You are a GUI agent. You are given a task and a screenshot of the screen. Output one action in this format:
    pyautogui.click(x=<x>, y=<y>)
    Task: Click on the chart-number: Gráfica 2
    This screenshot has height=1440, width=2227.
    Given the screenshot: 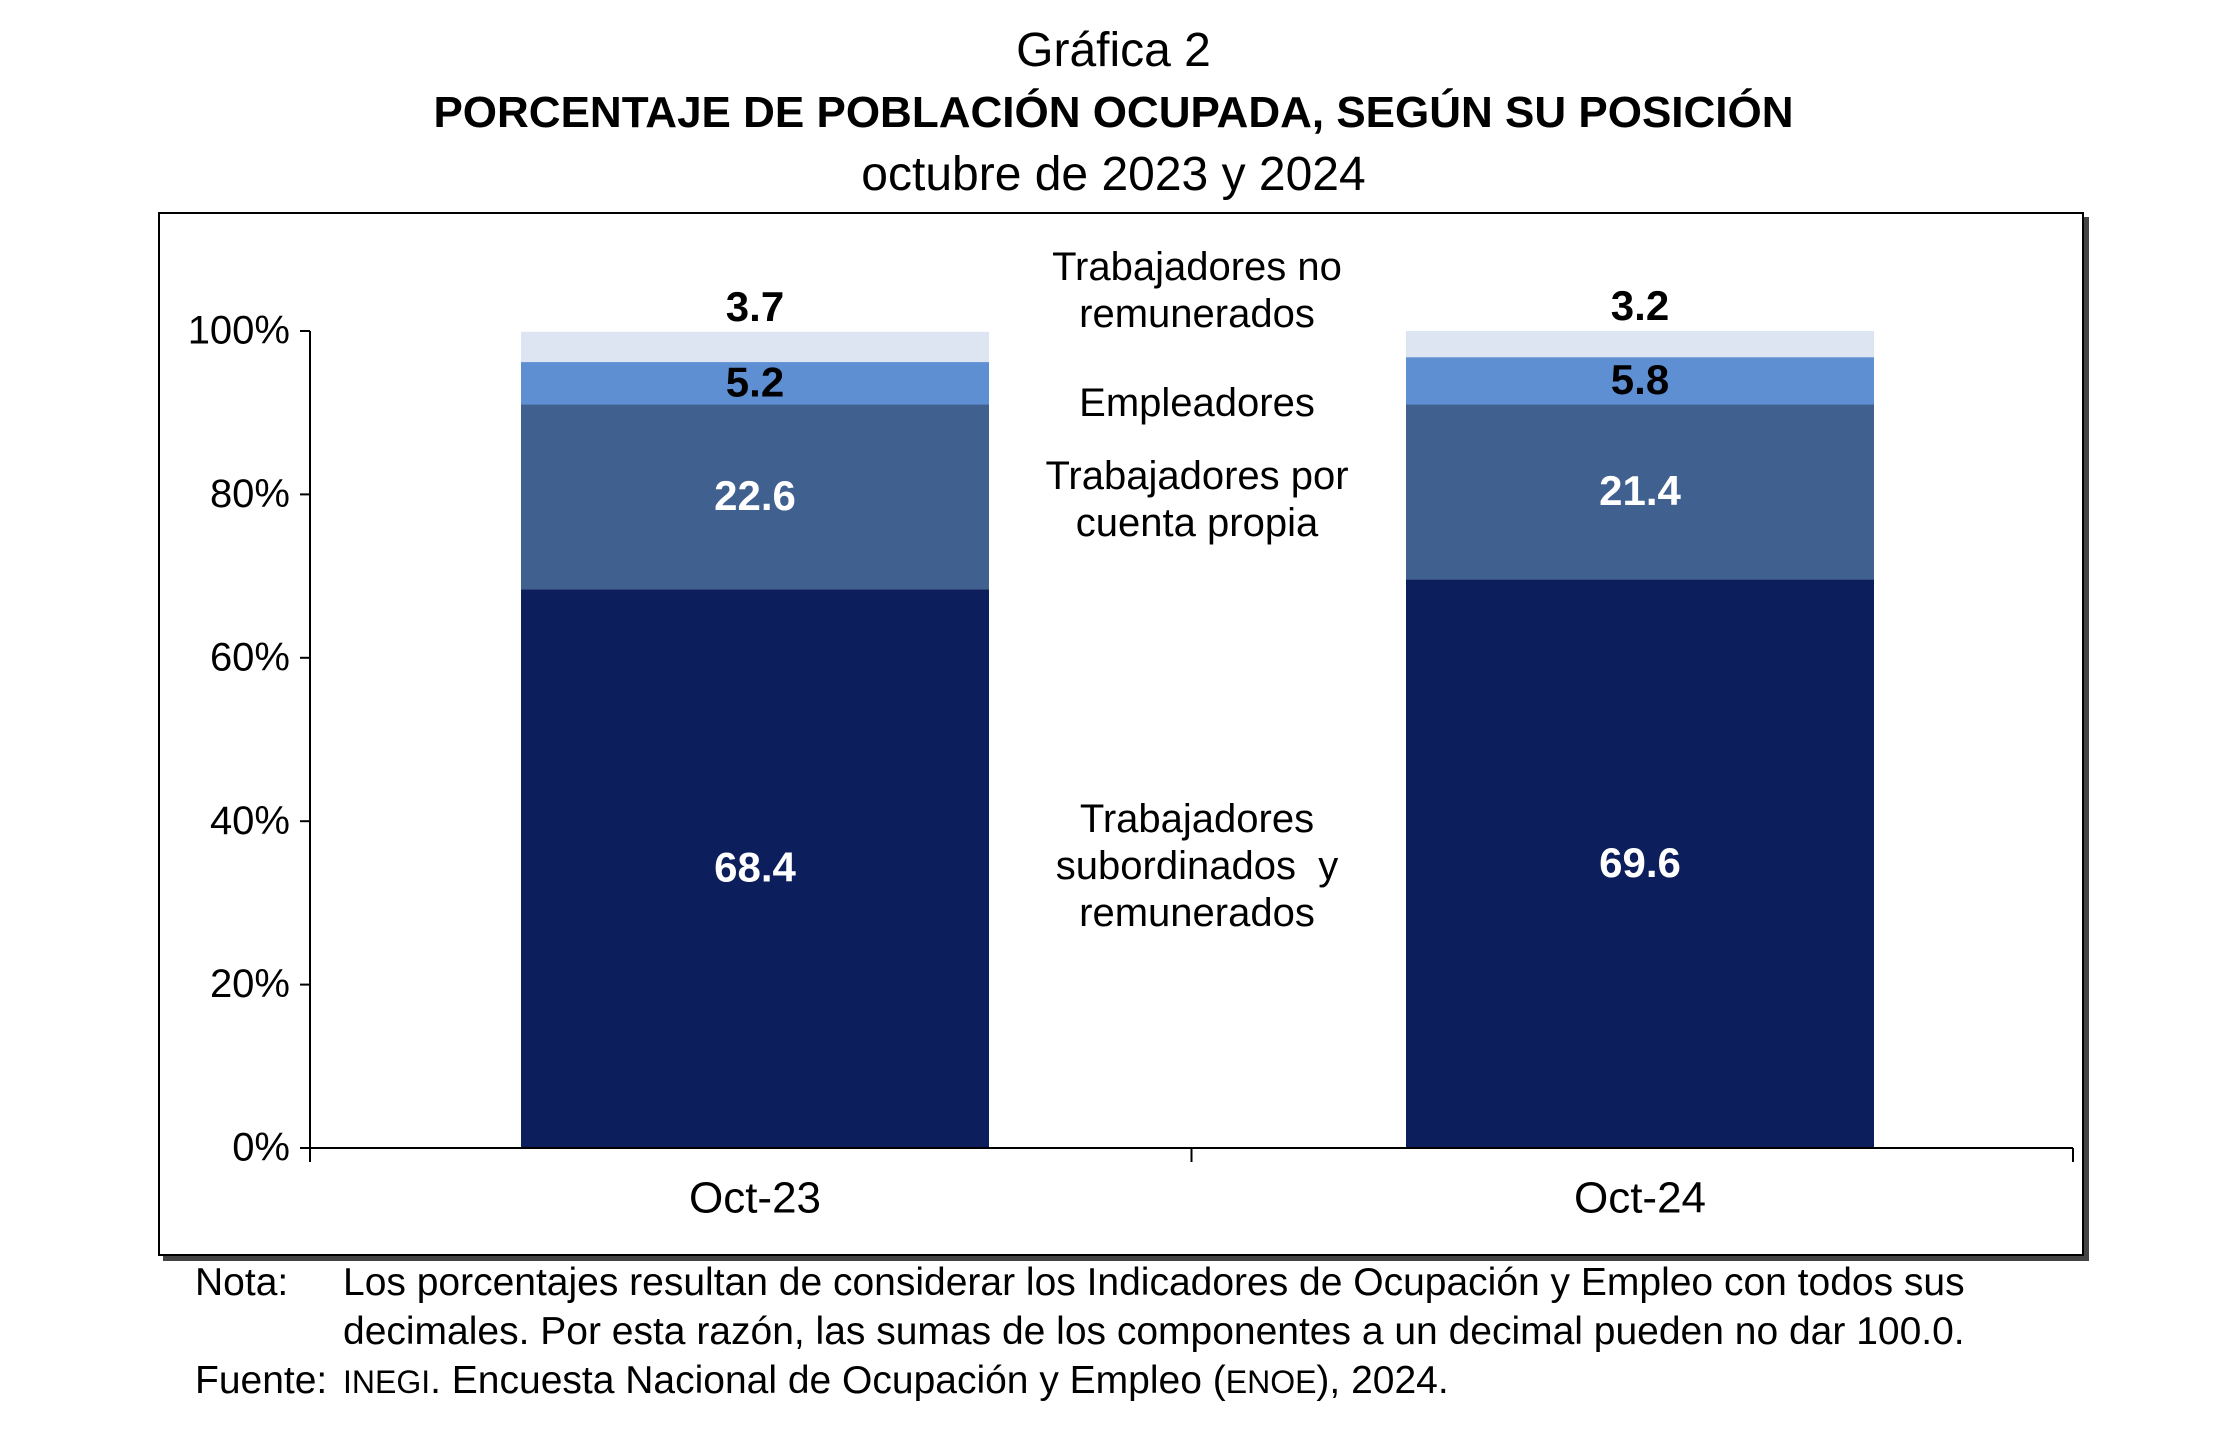 What is the action you would take?
    pyautogui.click(x=1113, y=50)
    